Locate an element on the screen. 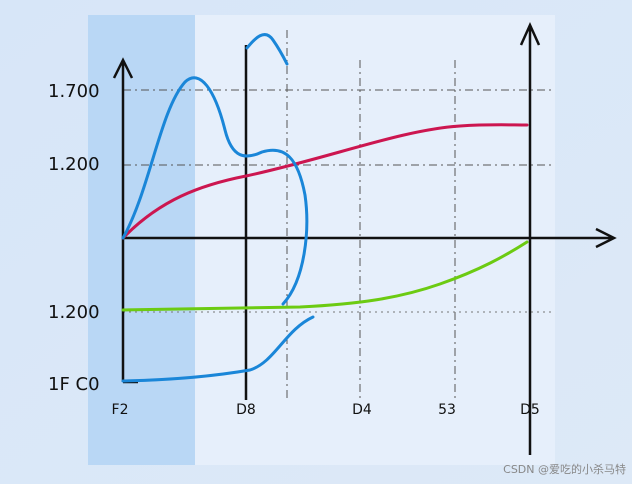 The height and width of the screenshot is (484, 632). blue-curve is located at coordinates (215, 191).